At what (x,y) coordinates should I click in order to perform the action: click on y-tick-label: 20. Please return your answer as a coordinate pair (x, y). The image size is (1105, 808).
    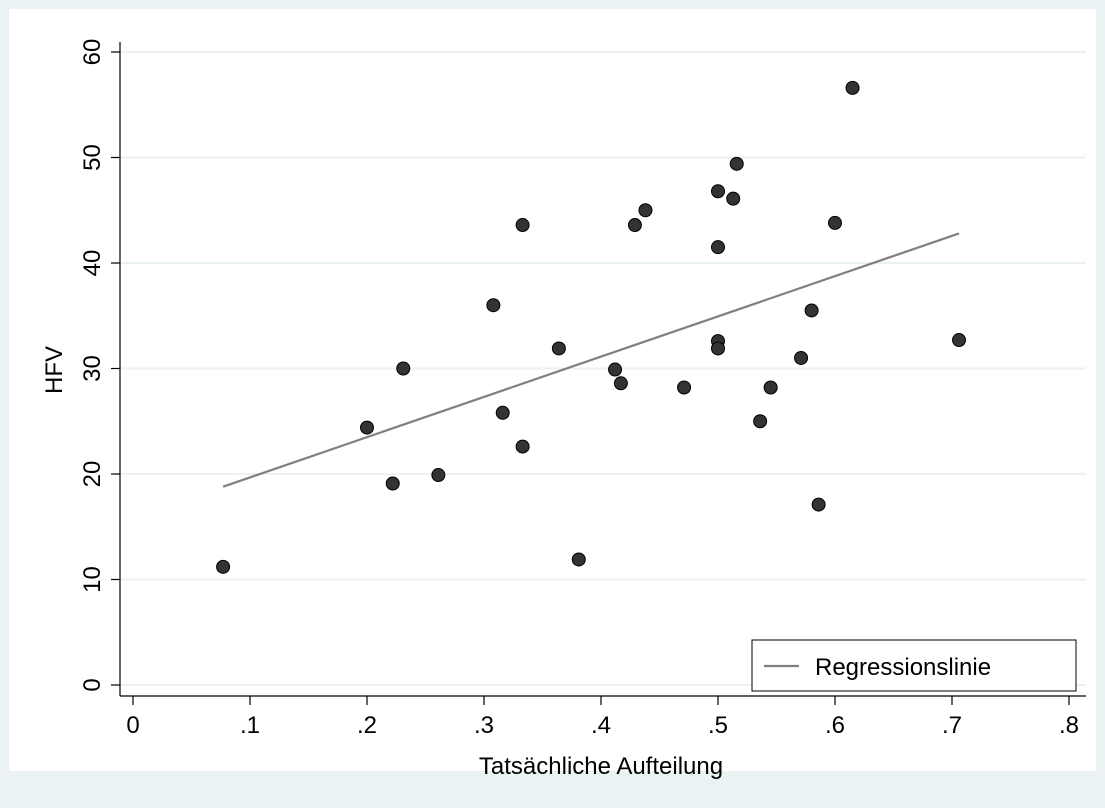
    Looking at the image, I should click on (92, 474).